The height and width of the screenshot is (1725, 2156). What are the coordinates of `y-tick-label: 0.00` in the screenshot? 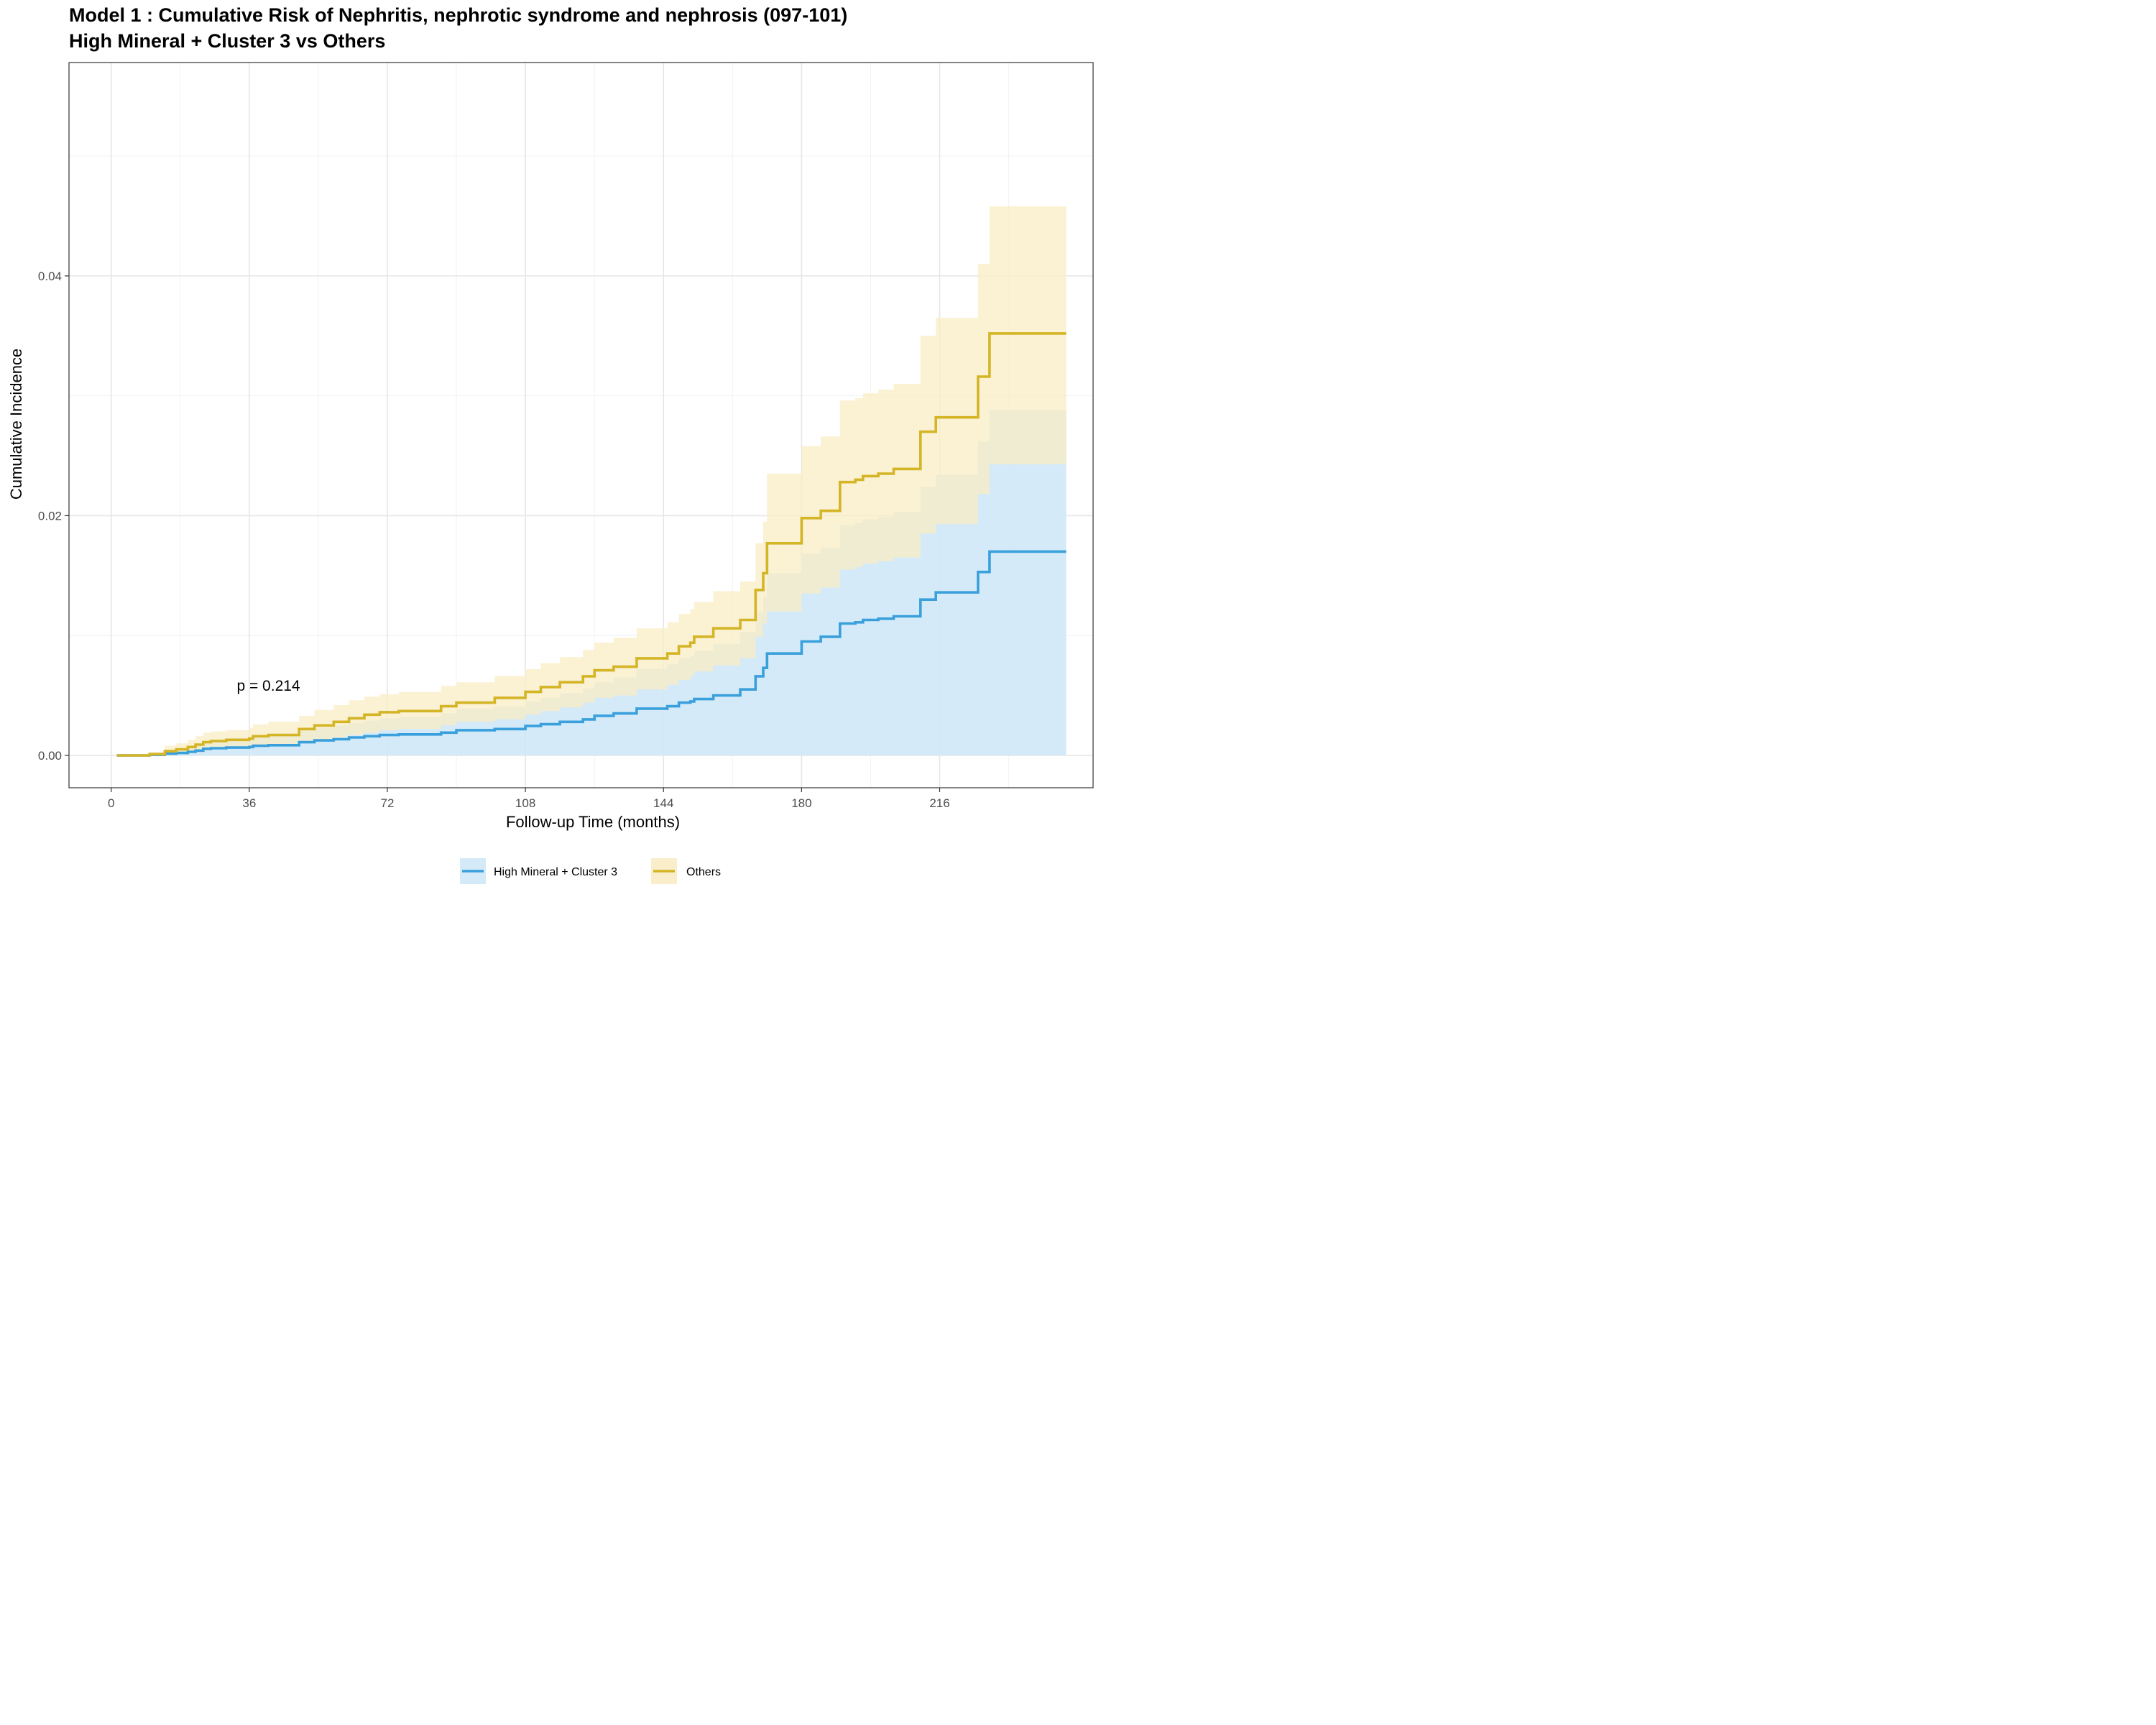 It's located at (50, 756).